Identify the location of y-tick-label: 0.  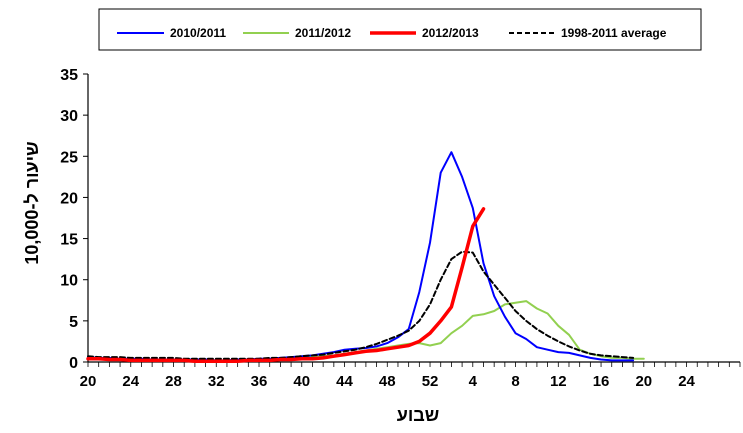
(73, 363).